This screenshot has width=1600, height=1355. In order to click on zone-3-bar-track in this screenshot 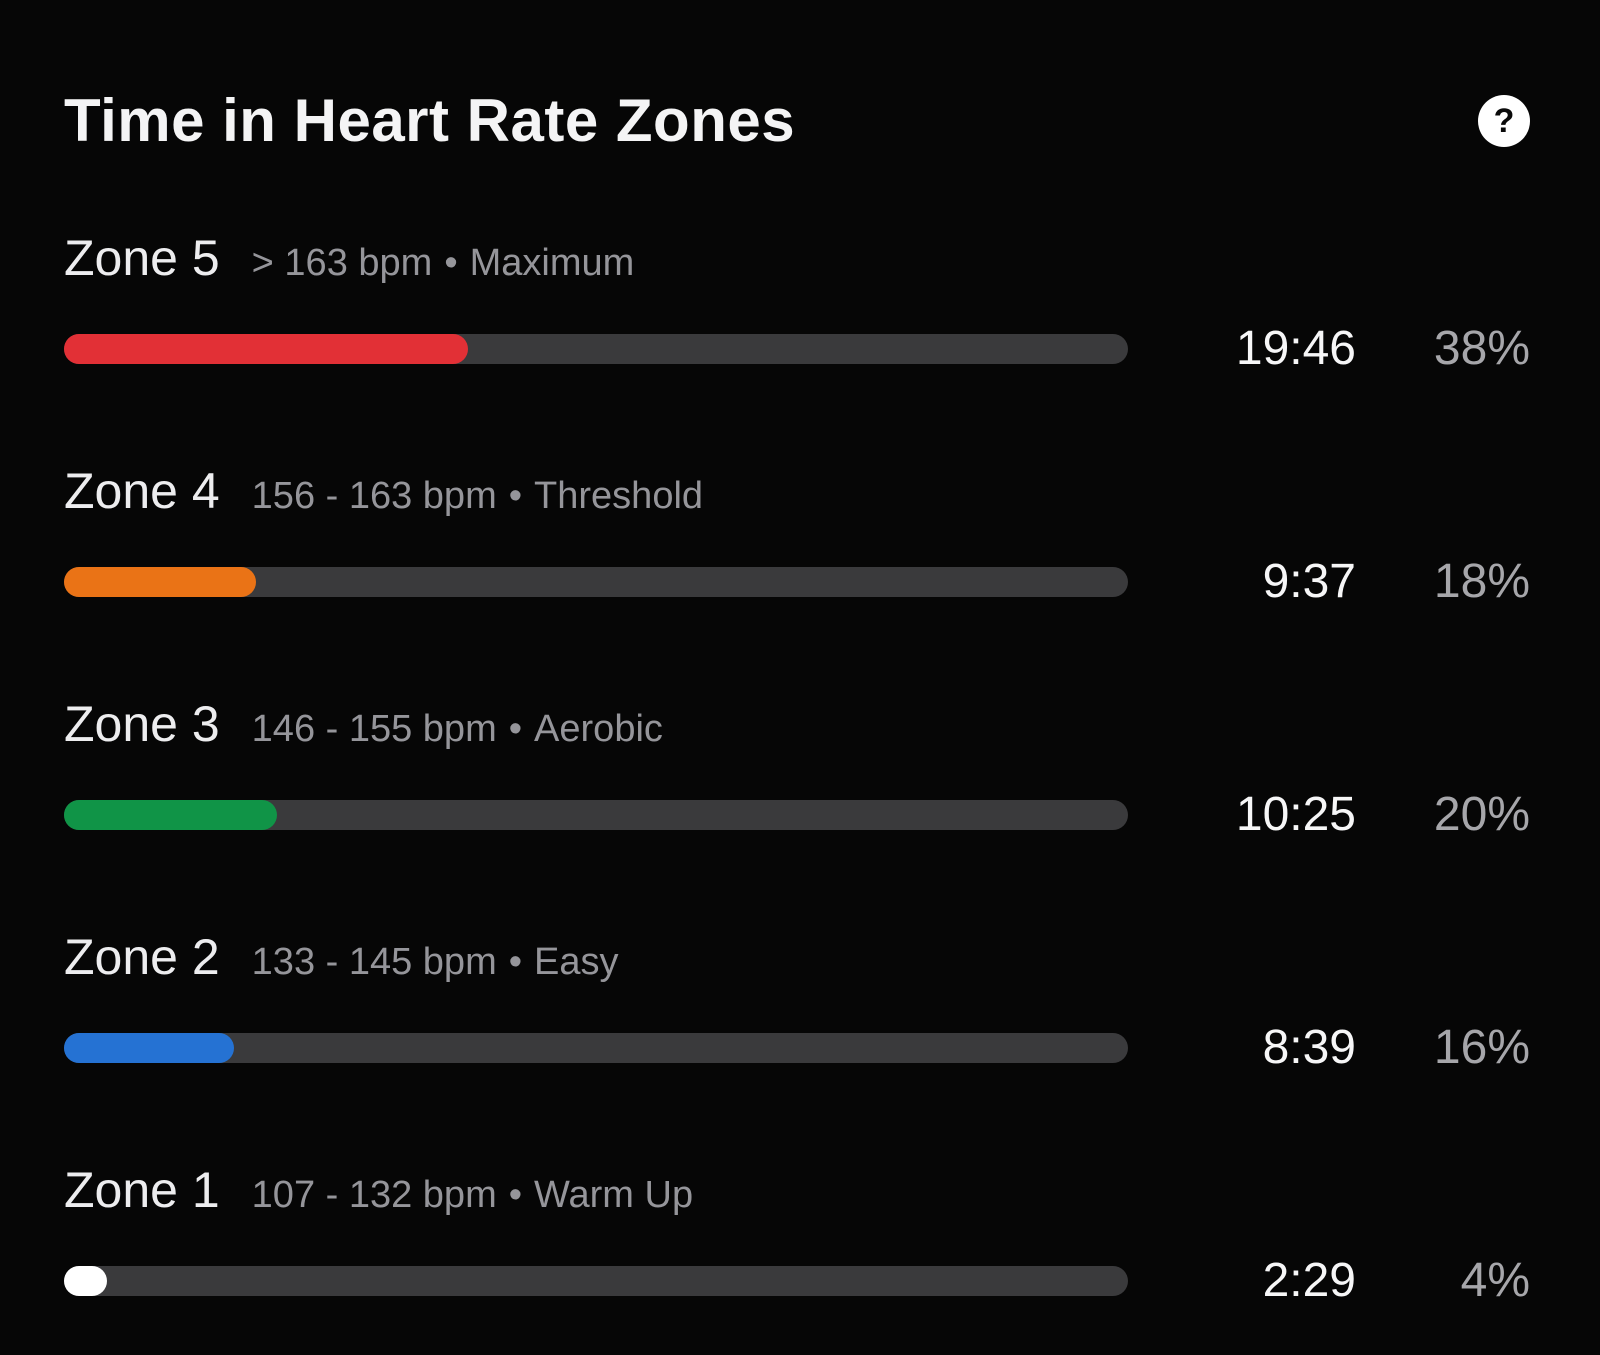, I will do `click(596, 815)`.